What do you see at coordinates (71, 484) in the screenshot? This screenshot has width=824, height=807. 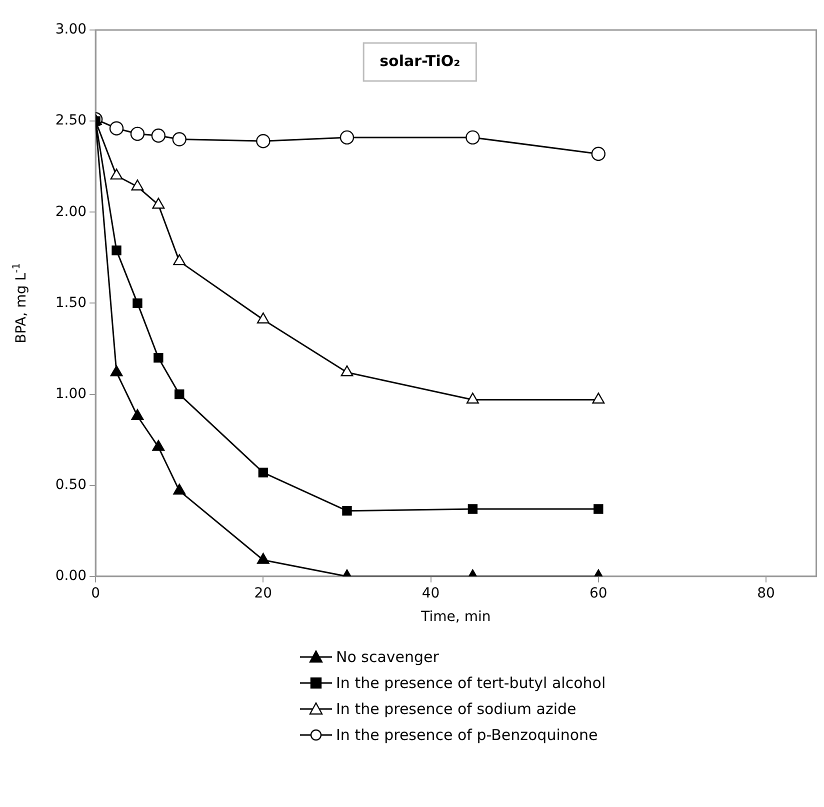 I see `y-tick-label: 0.50` at bounding box center [71, 484].